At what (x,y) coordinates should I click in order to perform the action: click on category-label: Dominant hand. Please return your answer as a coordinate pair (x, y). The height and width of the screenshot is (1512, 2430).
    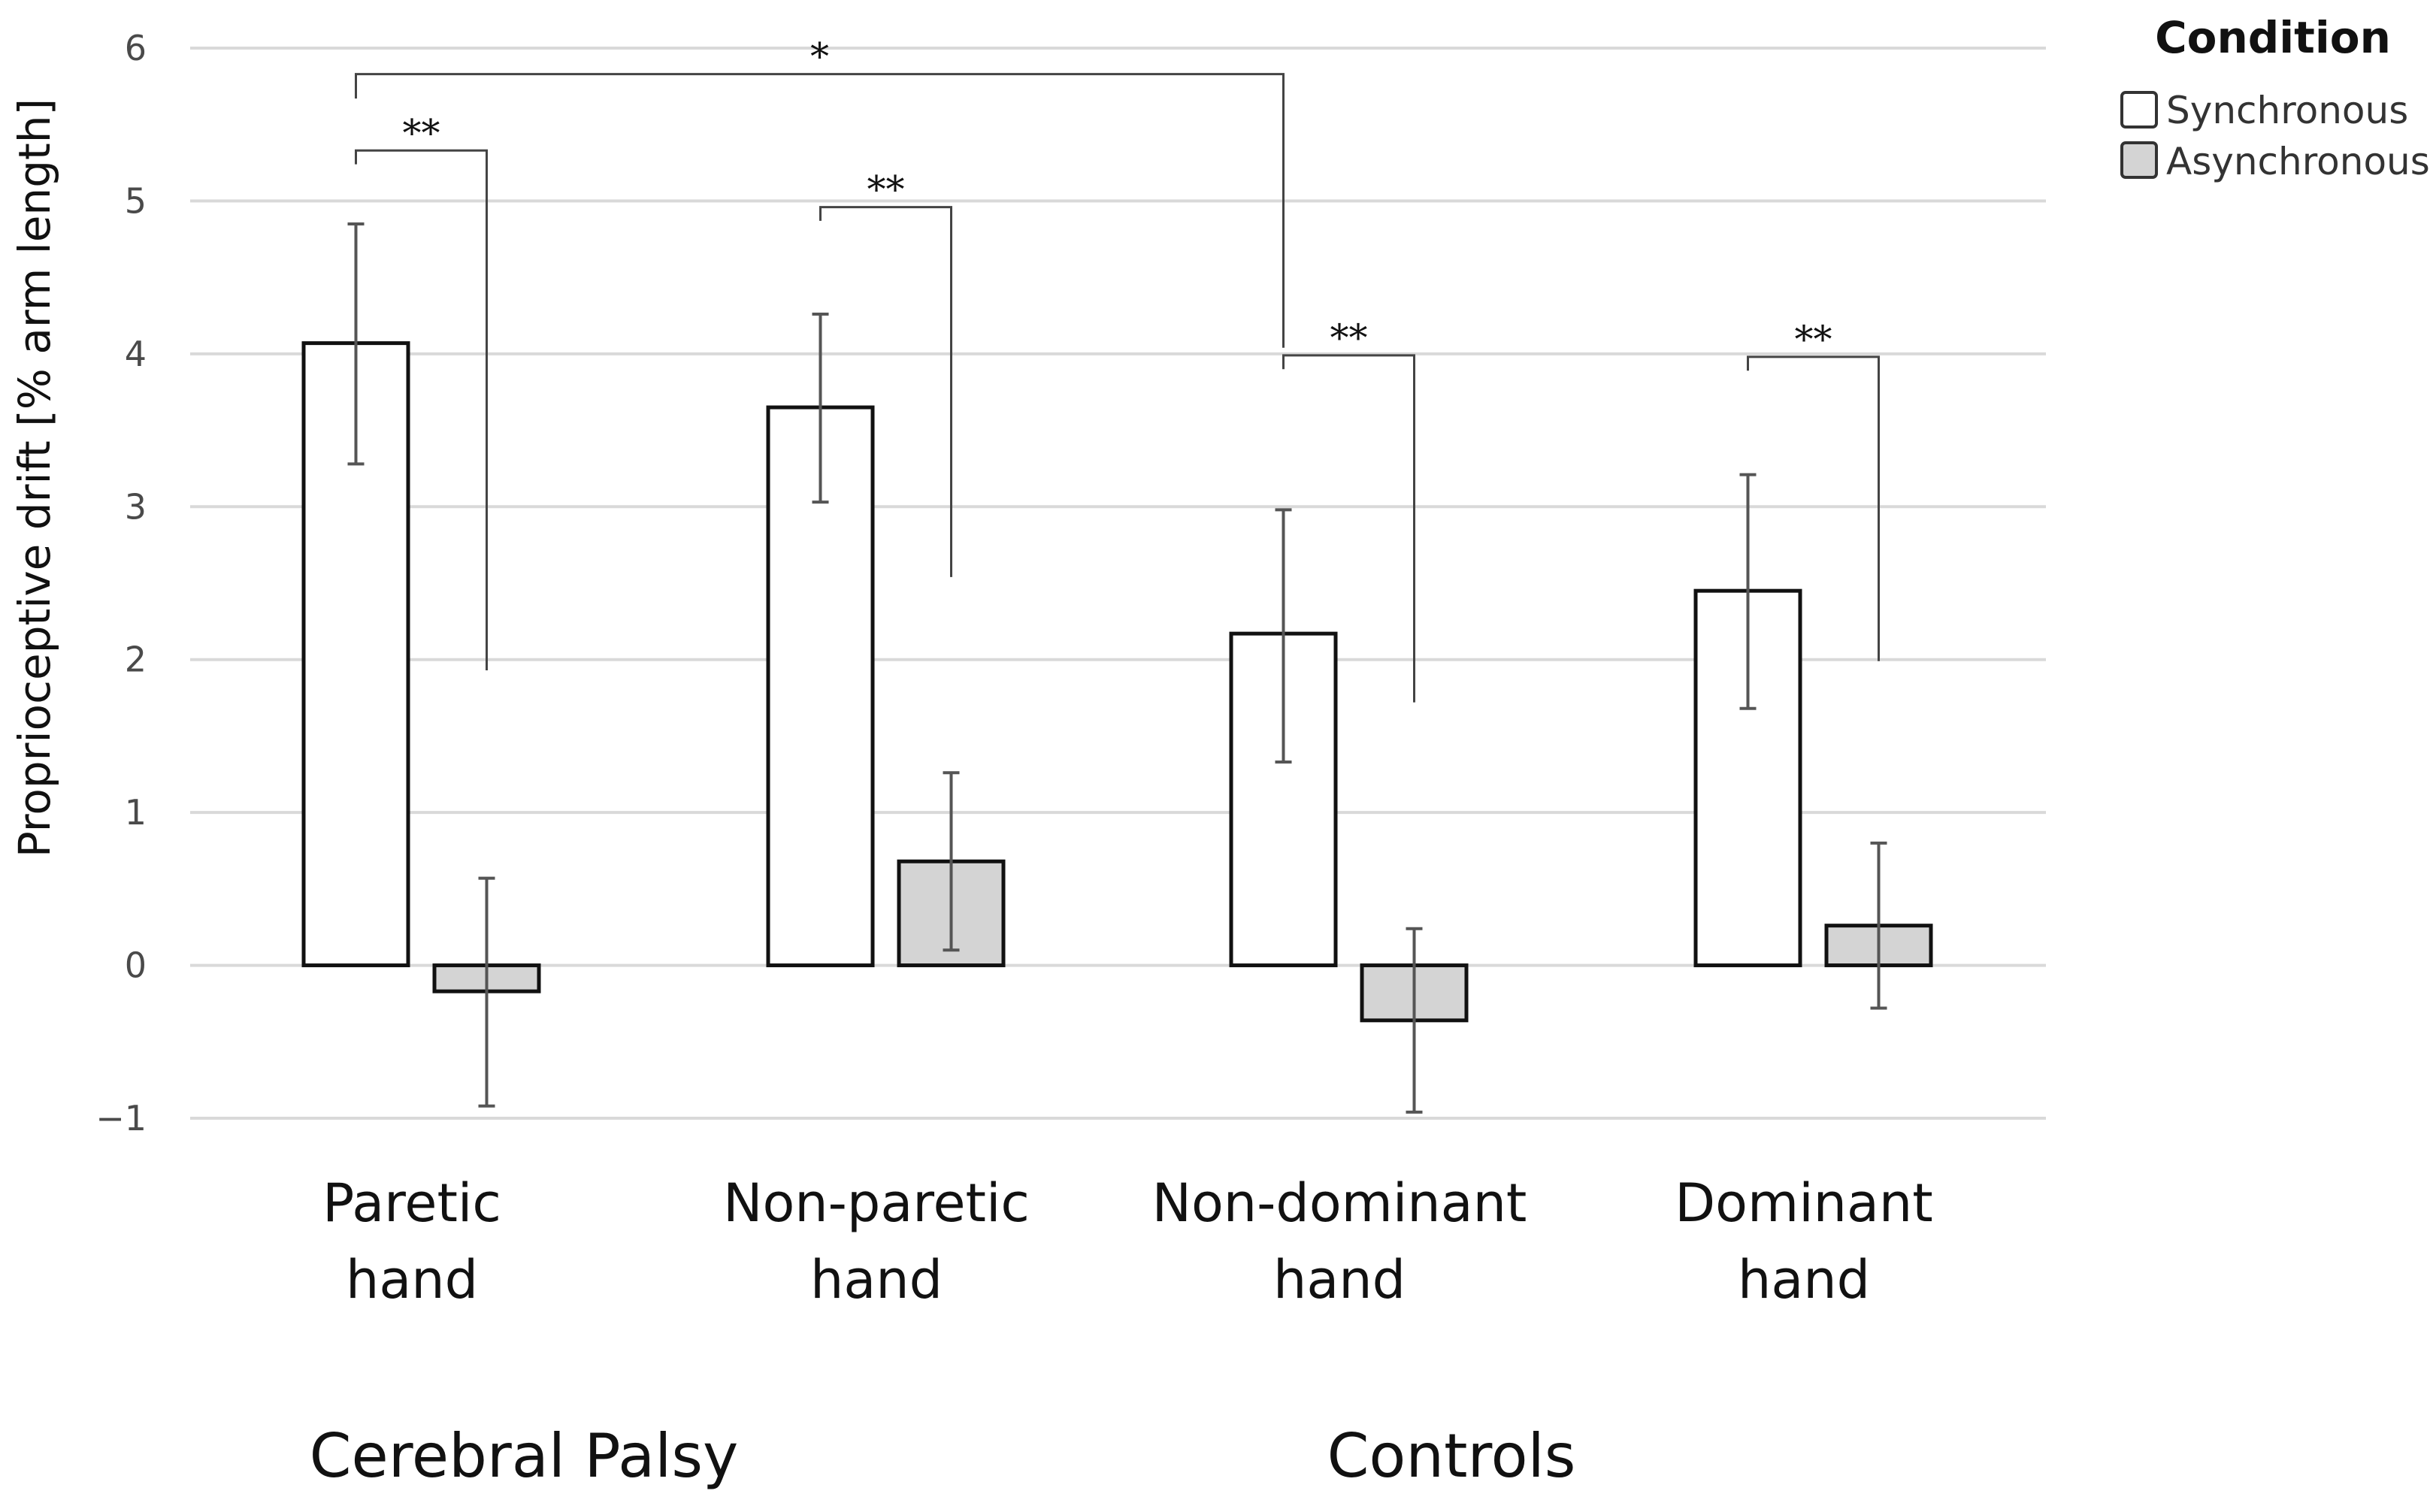
    Looking at the image, I should click on (1803, 1241).